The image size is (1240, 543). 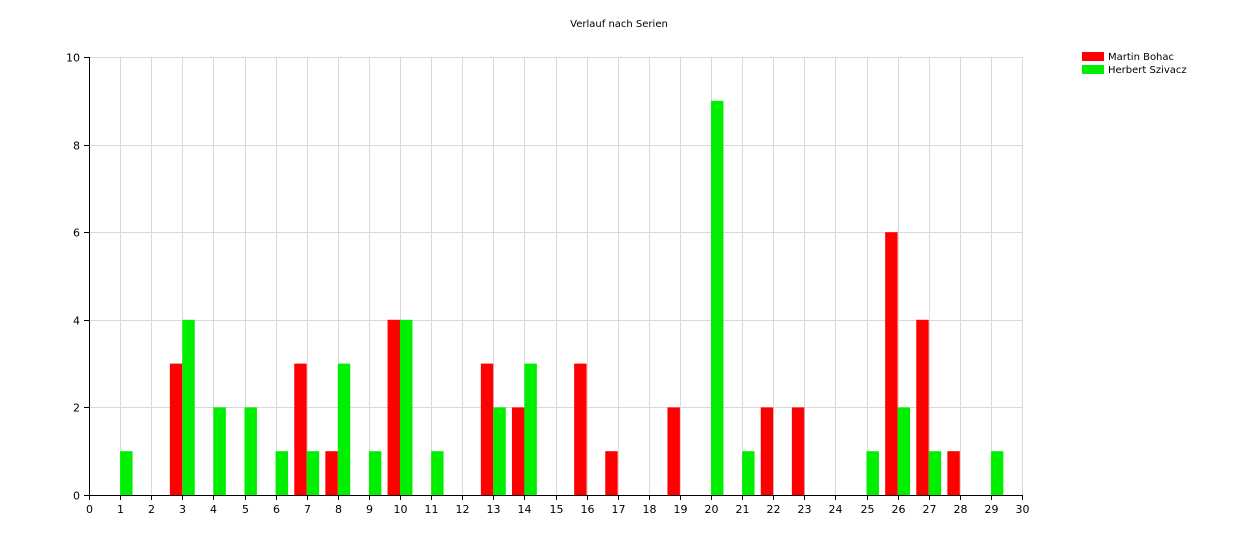 I want to click on x-tick-label: 3, so click(x=182, y=509).